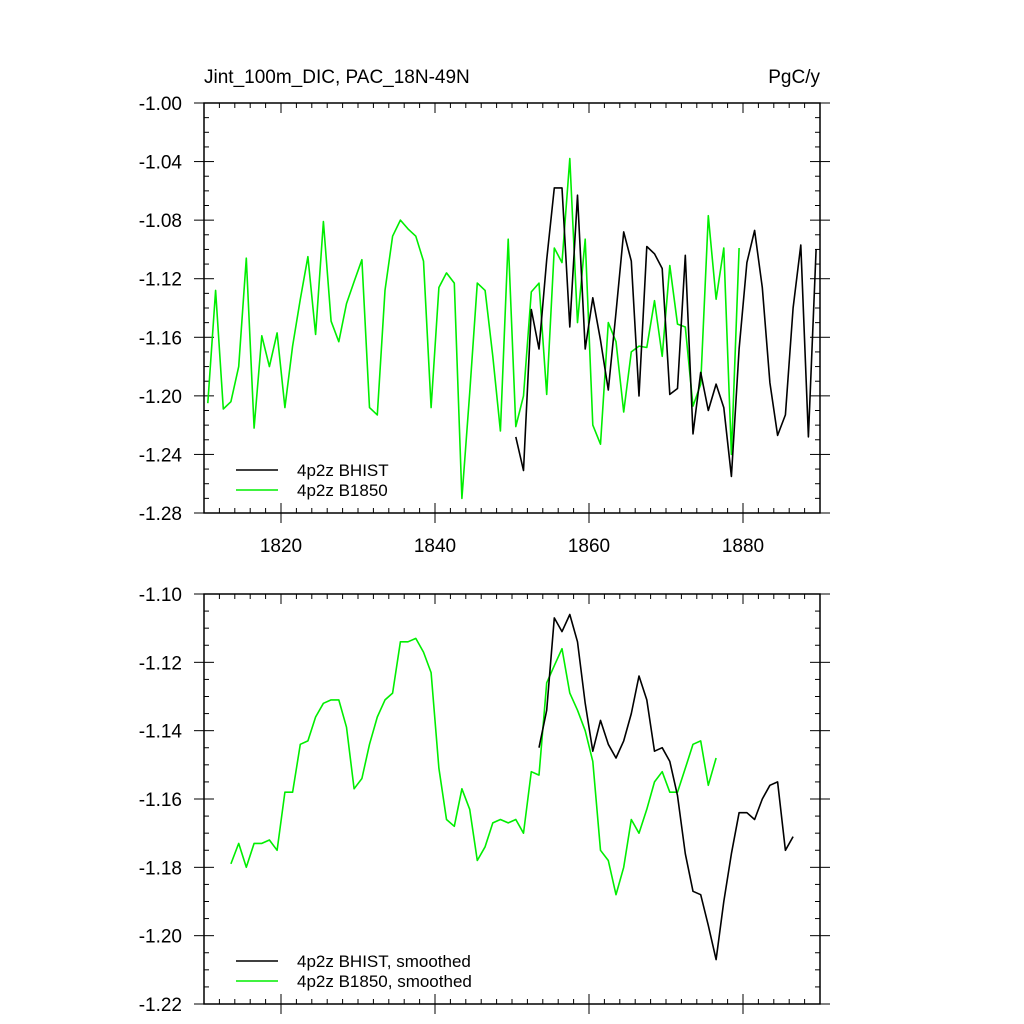 This screenshot has width=1024, height=1024. I want to click on top-legend: 4p2z BHIST 4p2z B1850, so click(312, 480).